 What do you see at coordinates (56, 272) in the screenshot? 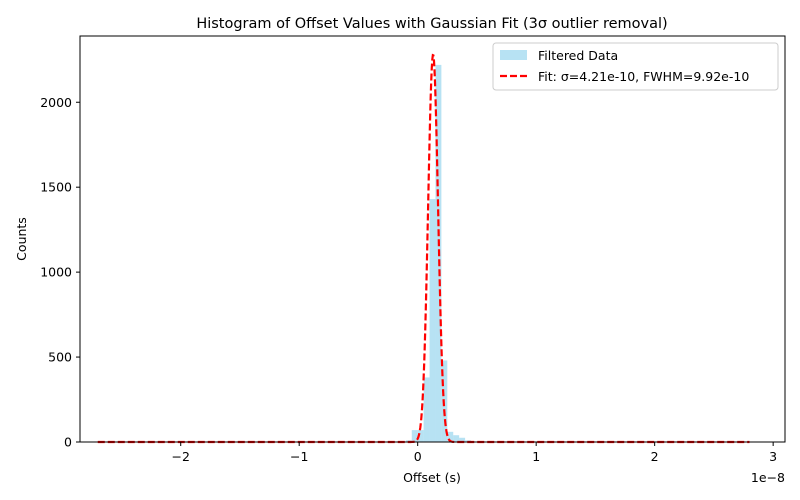
I see `y-tick-label: 1000` at bounding box center [56, 272].